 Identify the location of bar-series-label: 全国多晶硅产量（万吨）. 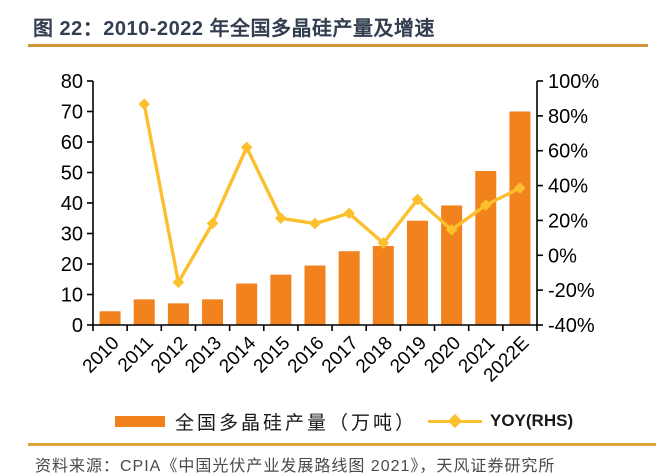
(296, 423).